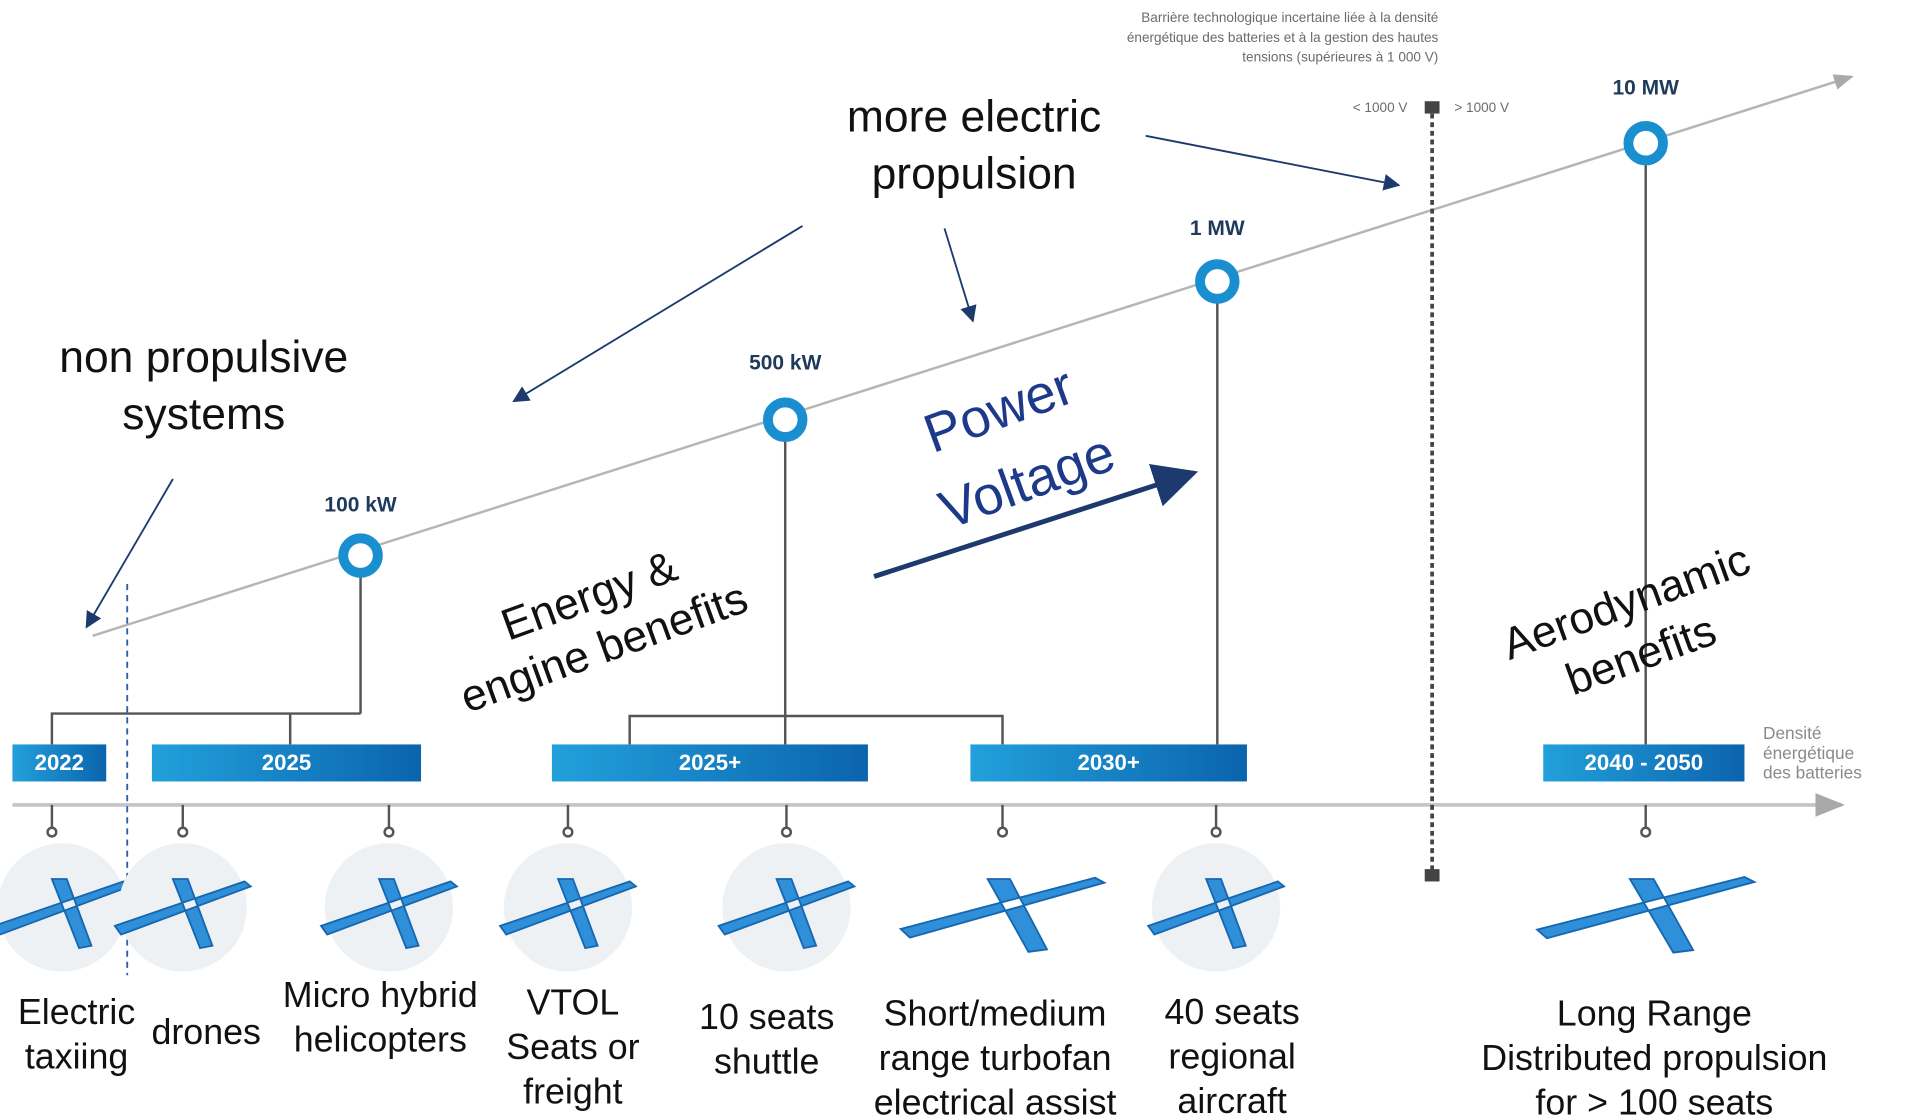 This screenshot has height=1118, width=1926. What do you see at coordinates (1432, 875) in the screenshot?
I see `barrier-bottom` at bounding box center [1432, 875].